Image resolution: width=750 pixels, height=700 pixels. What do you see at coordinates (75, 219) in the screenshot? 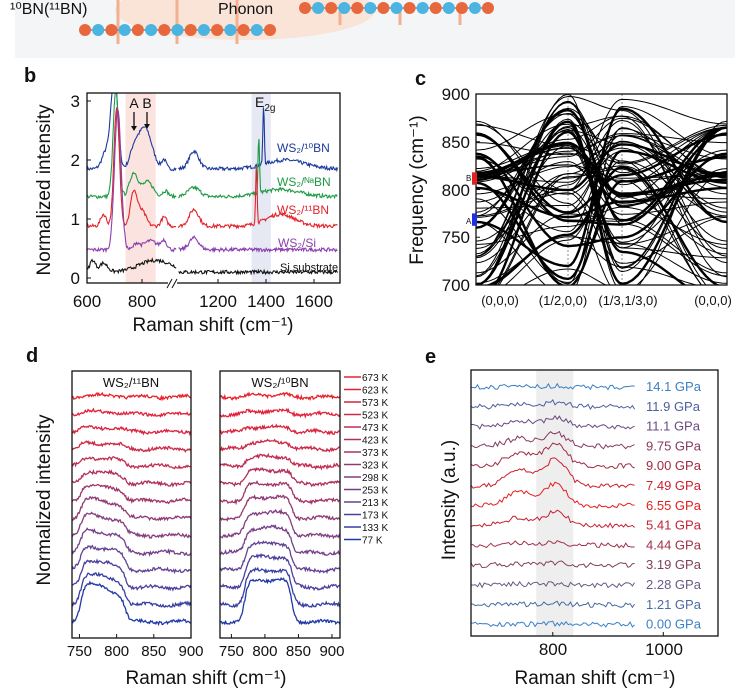
I see `b-ytick: 1` at bounding box center [75, 219].